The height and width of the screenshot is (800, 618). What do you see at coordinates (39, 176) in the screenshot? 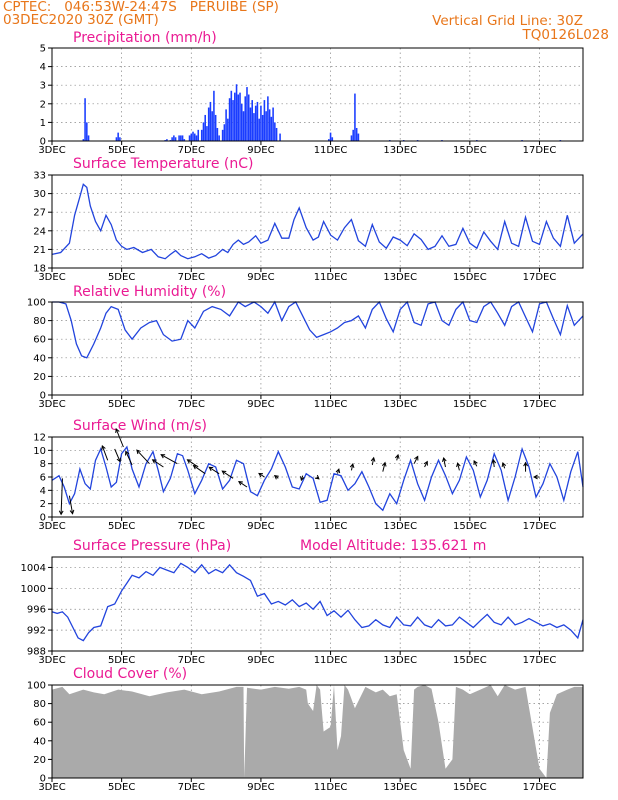
I see `y-tick-label: 33` at bounding box center [39, 176].